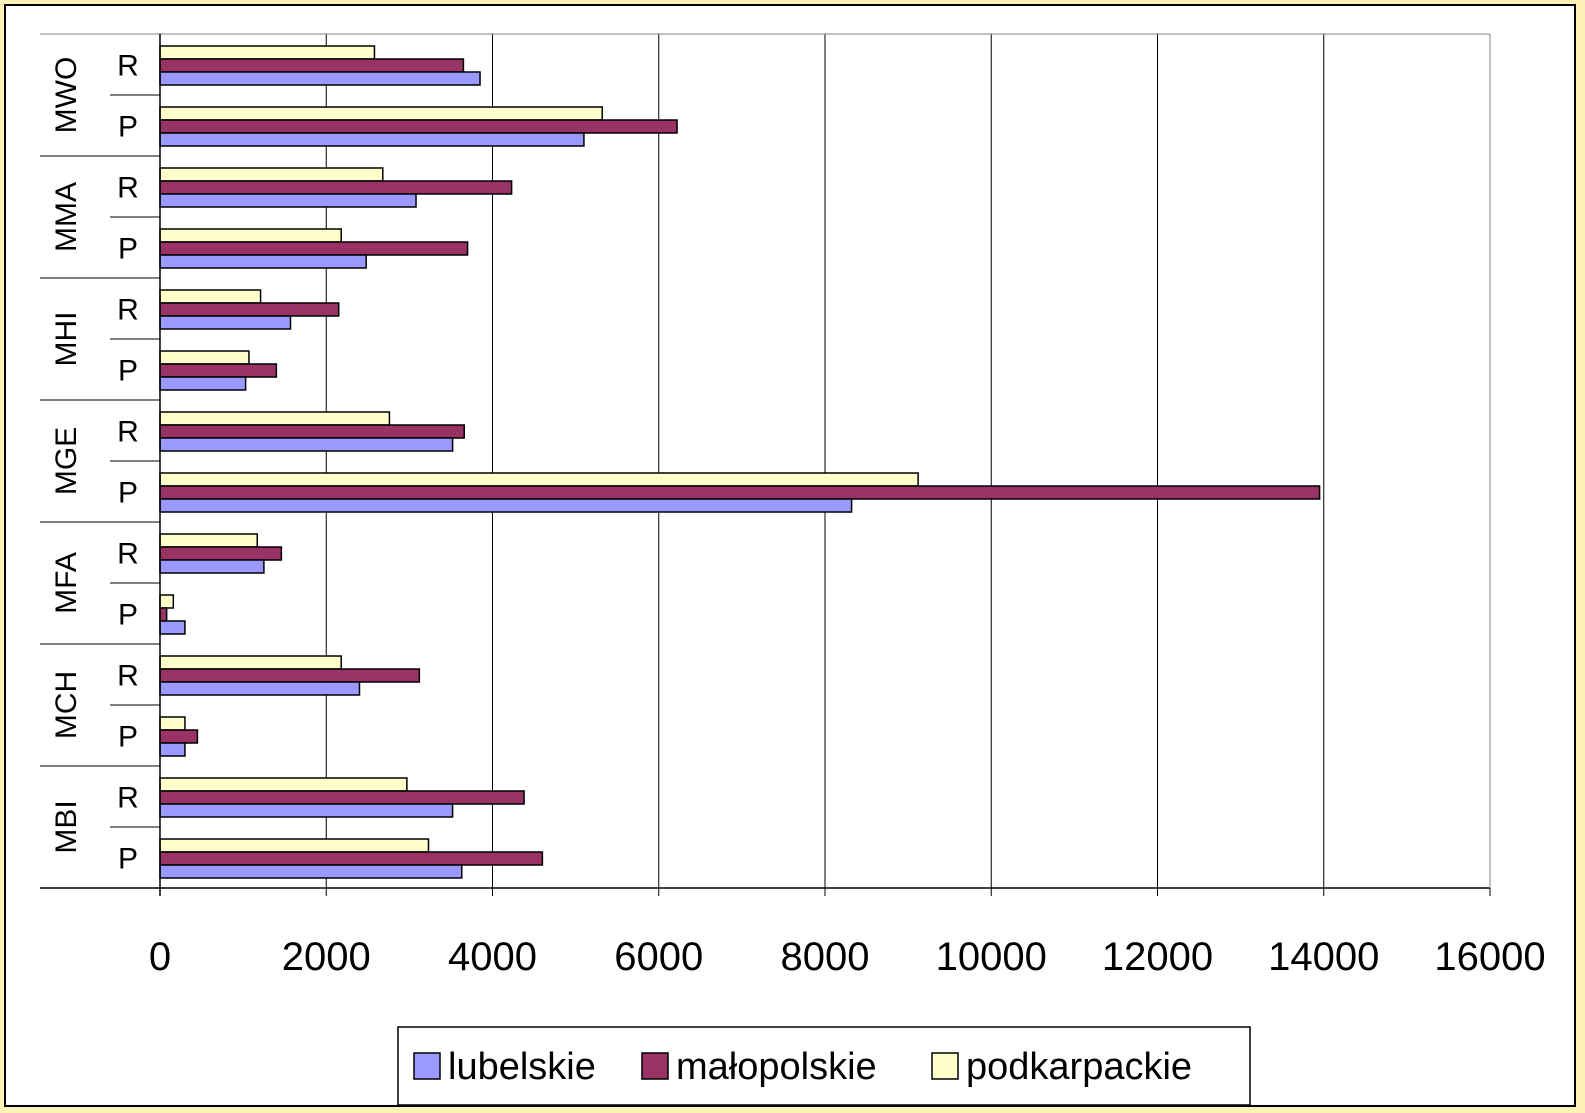 This screenshot has width=1585, height=1113. I want to click on x-tick-label: 10000, so click(991, 957).